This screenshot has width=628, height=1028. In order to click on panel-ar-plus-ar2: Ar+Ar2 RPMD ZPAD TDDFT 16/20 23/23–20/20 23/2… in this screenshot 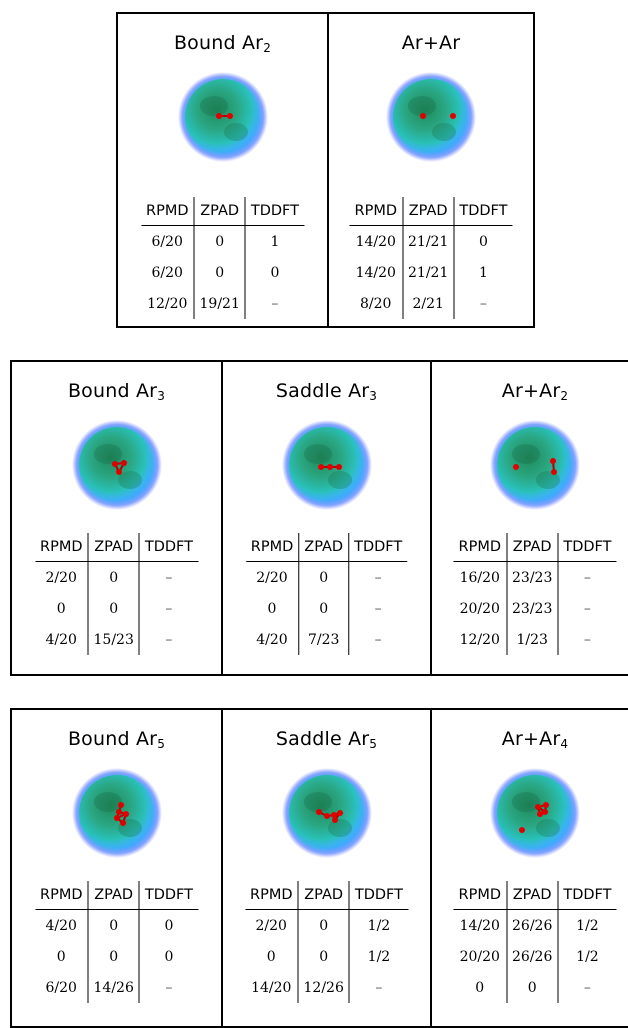, I will do `click(529, 518)`.